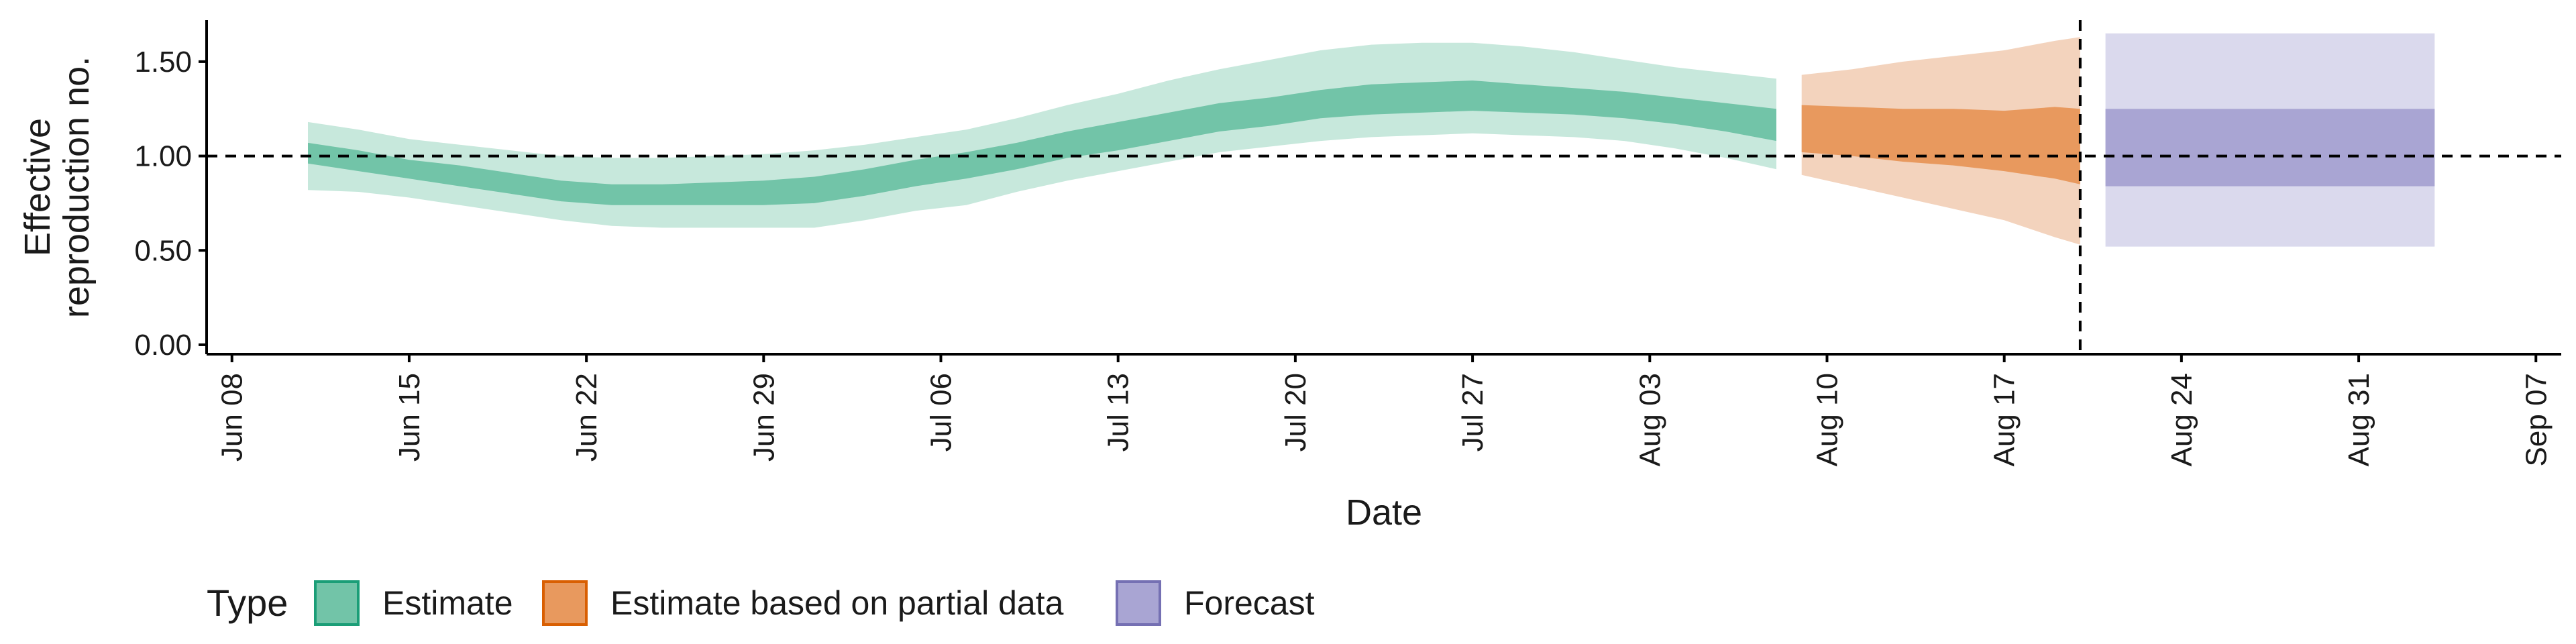 This screenshot has height=644, width=2576. Describe the element at coordinates (232, 417) in the screenshot. I see `x-tick-label: Jun 08` at that location.